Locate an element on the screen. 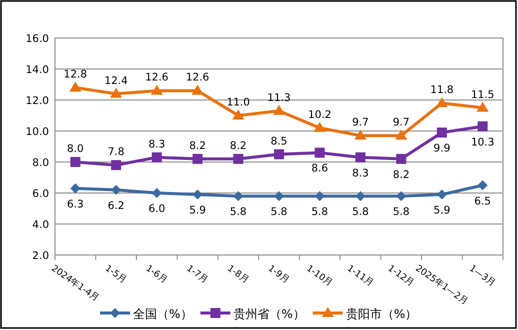 Image resolution: width=518 pixels, height=330 pixels. x-tick-label: 1-9月 is located at coordinates (279, 275).